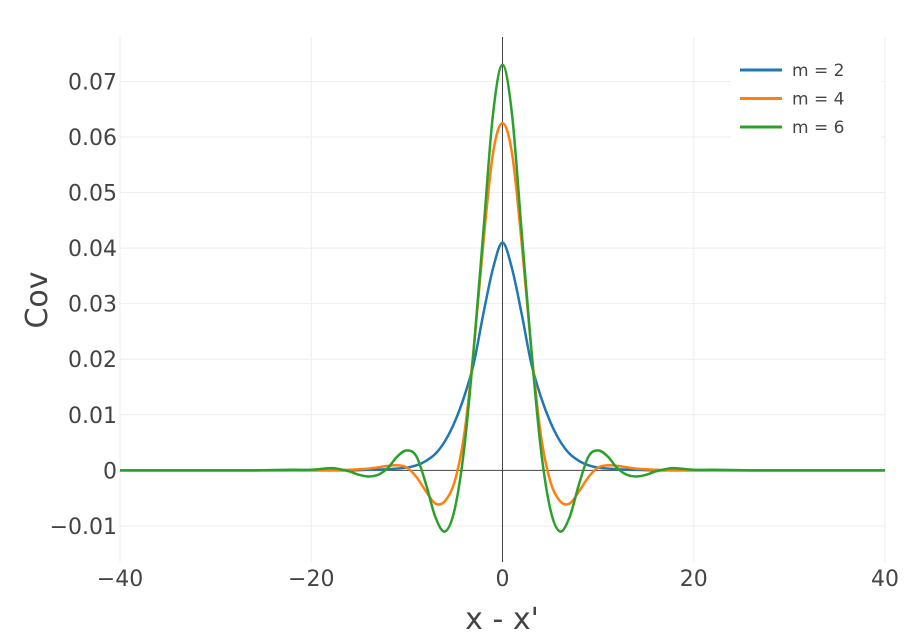 The image size is (912, 633). I want to click on x-tick-labels: −40 −20 0 20 40, so click(498, 579).